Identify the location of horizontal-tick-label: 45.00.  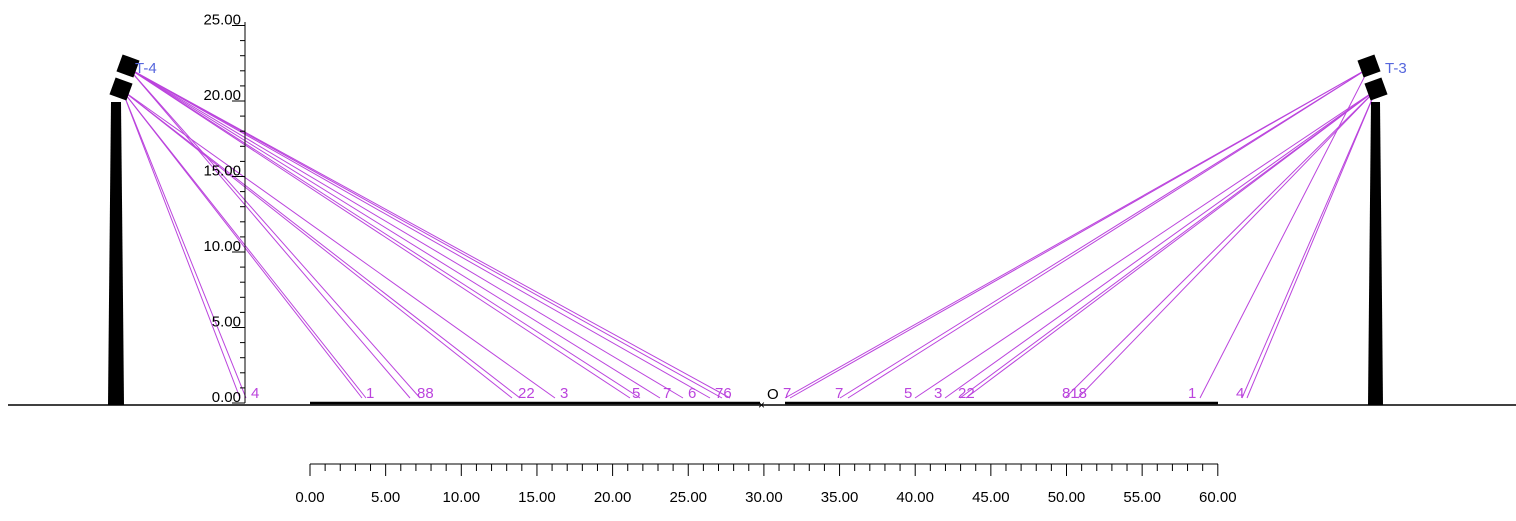
(991, 497).